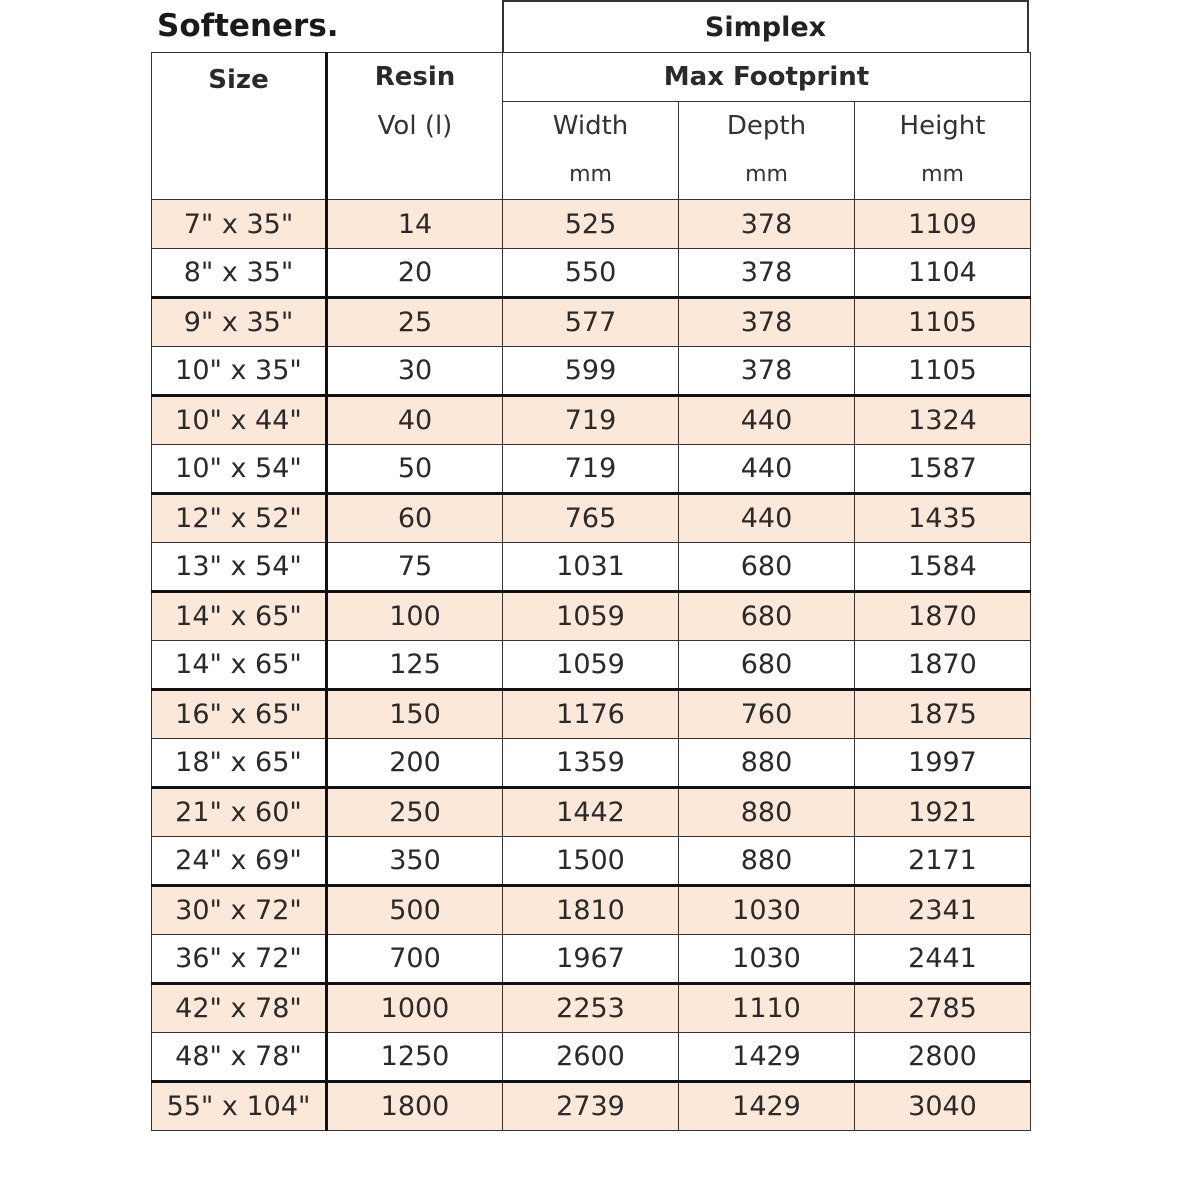 This screenshot has height=1181, width=1181. I want to click on cell-size: 18" x 65", so click(239, 763).